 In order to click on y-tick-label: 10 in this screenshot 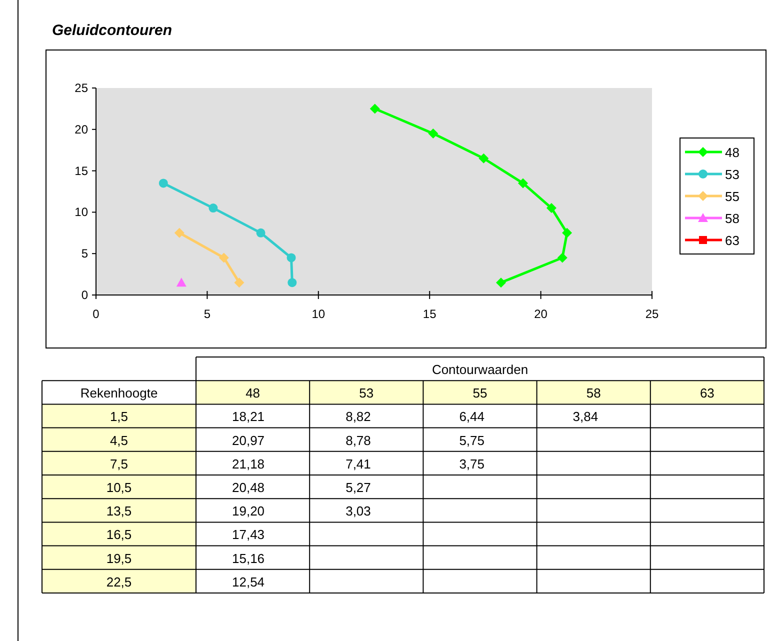, I will do `click(81, 212)`.